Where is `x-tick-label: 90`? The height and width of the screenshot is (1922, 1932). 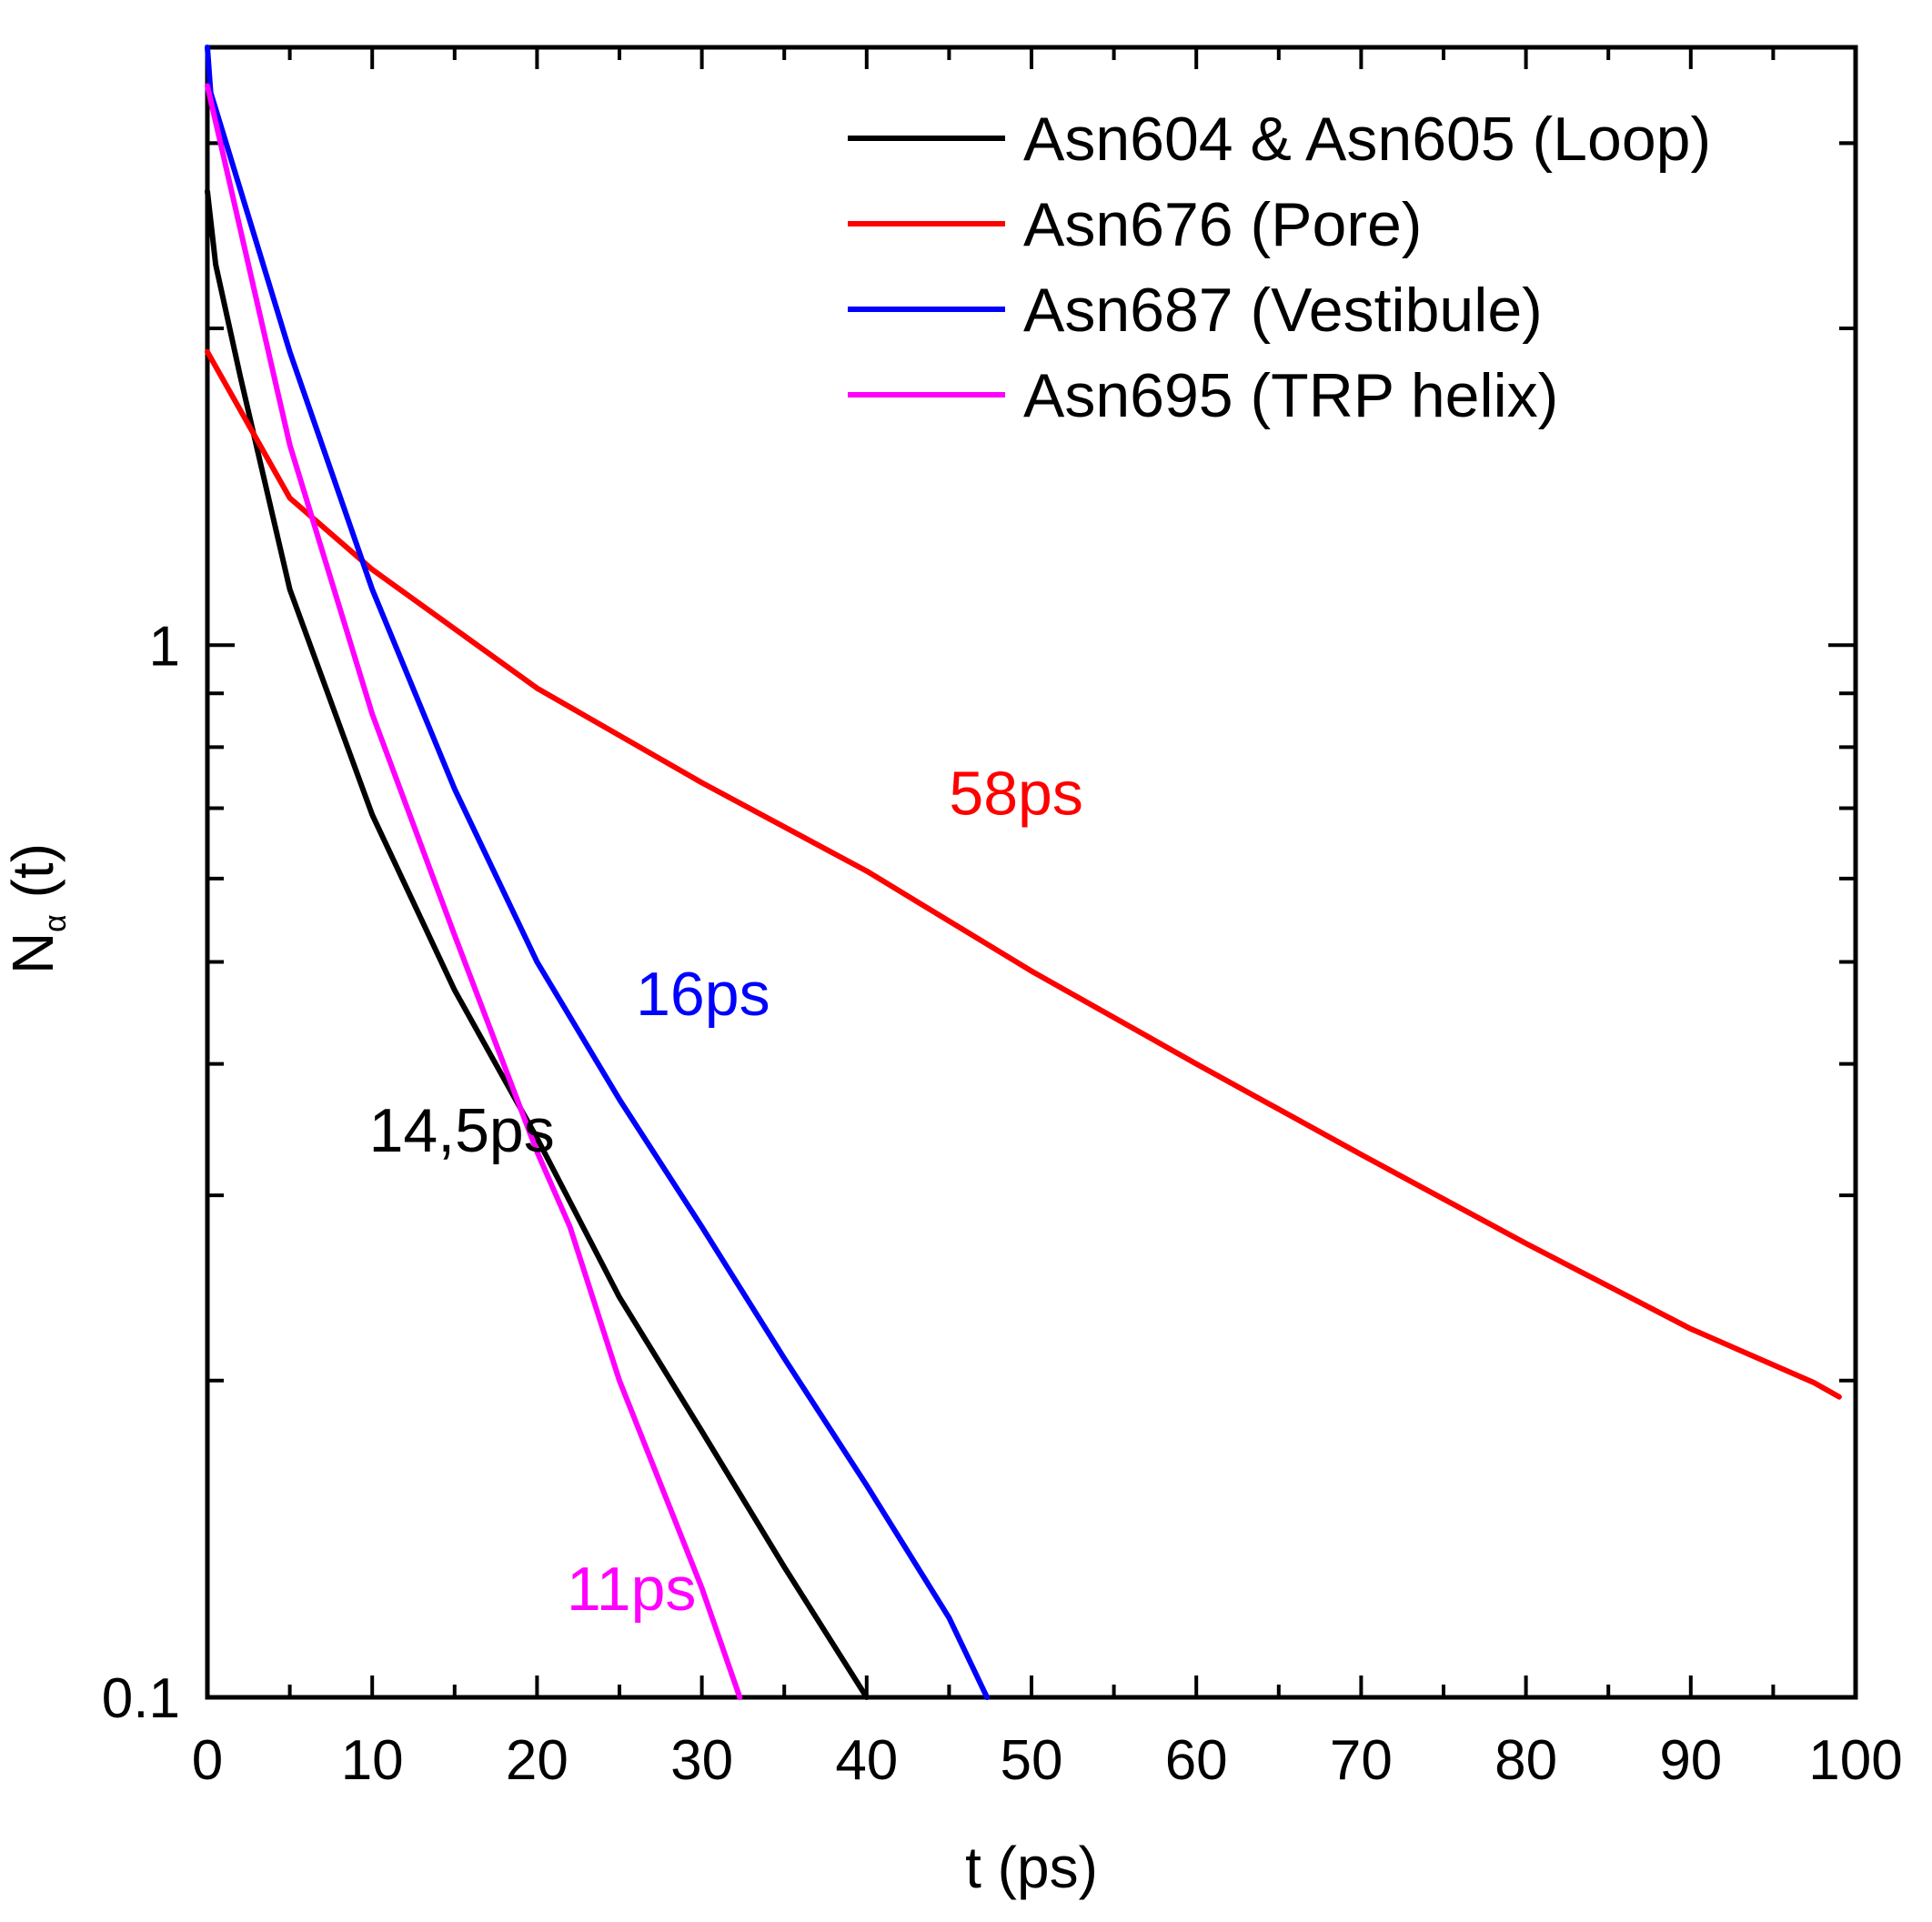 x-tick-label: 90 is located at coordinates (1690, 1761).